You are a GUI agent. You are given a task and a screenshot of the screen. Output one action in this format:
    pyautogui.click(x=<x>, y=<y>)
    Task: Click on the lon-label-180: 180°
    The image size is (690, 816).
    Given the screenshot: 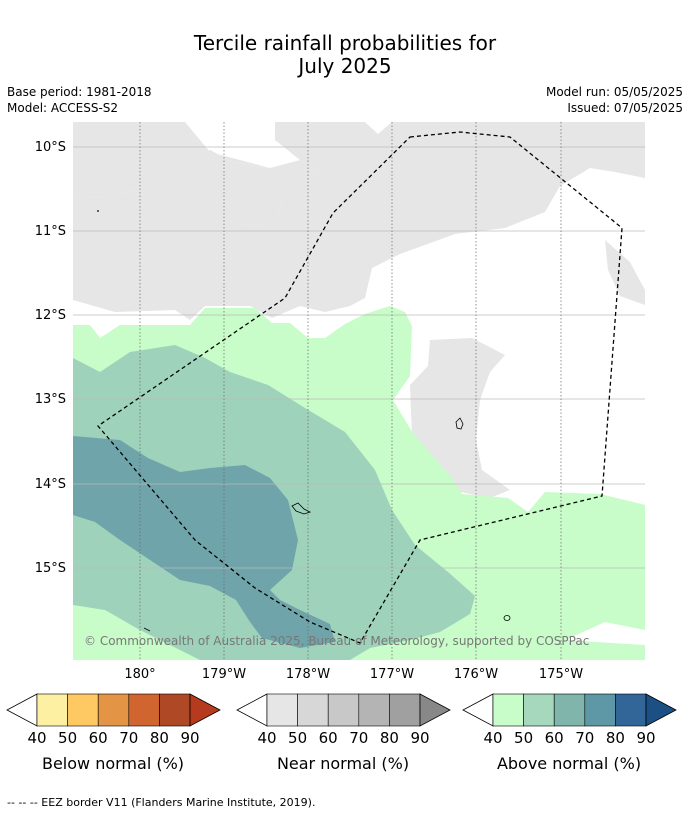 What is the action you would take?
    pyautogui.click(x=139, y=674)
    